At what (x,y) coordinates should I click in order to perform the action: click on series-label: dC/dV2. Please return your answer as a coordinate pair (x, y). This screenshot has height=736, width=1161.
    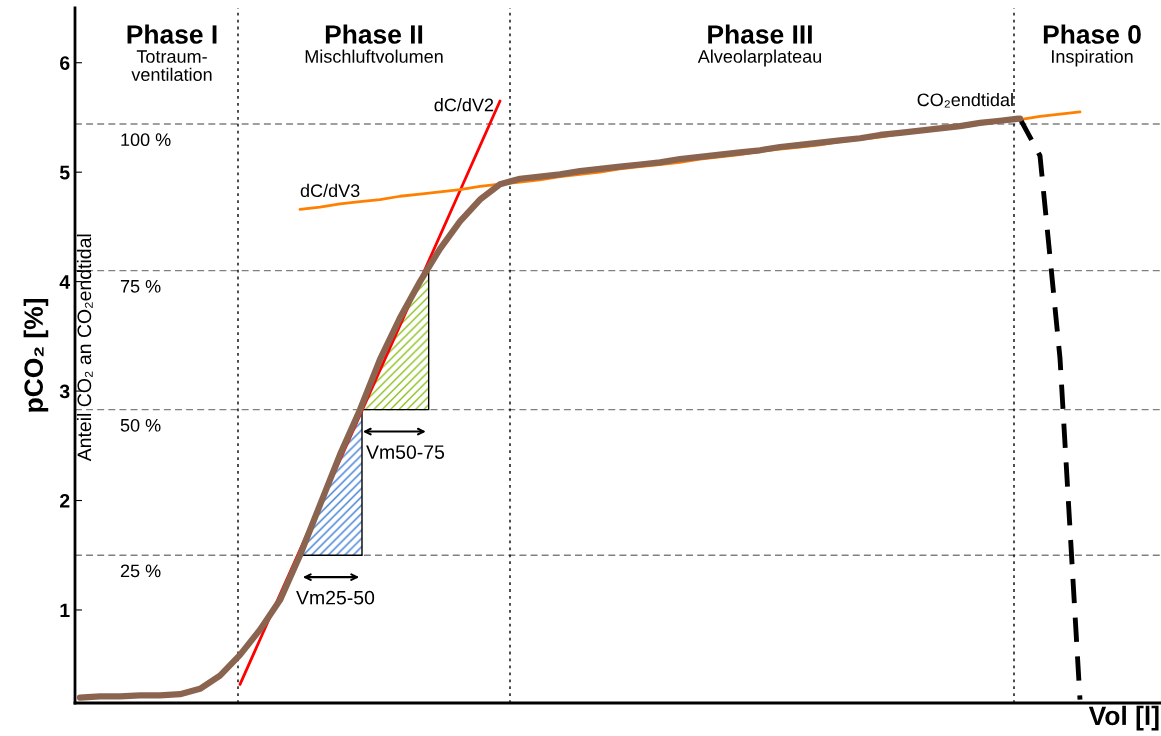
    Looking at the image, I should click on (464, 105).